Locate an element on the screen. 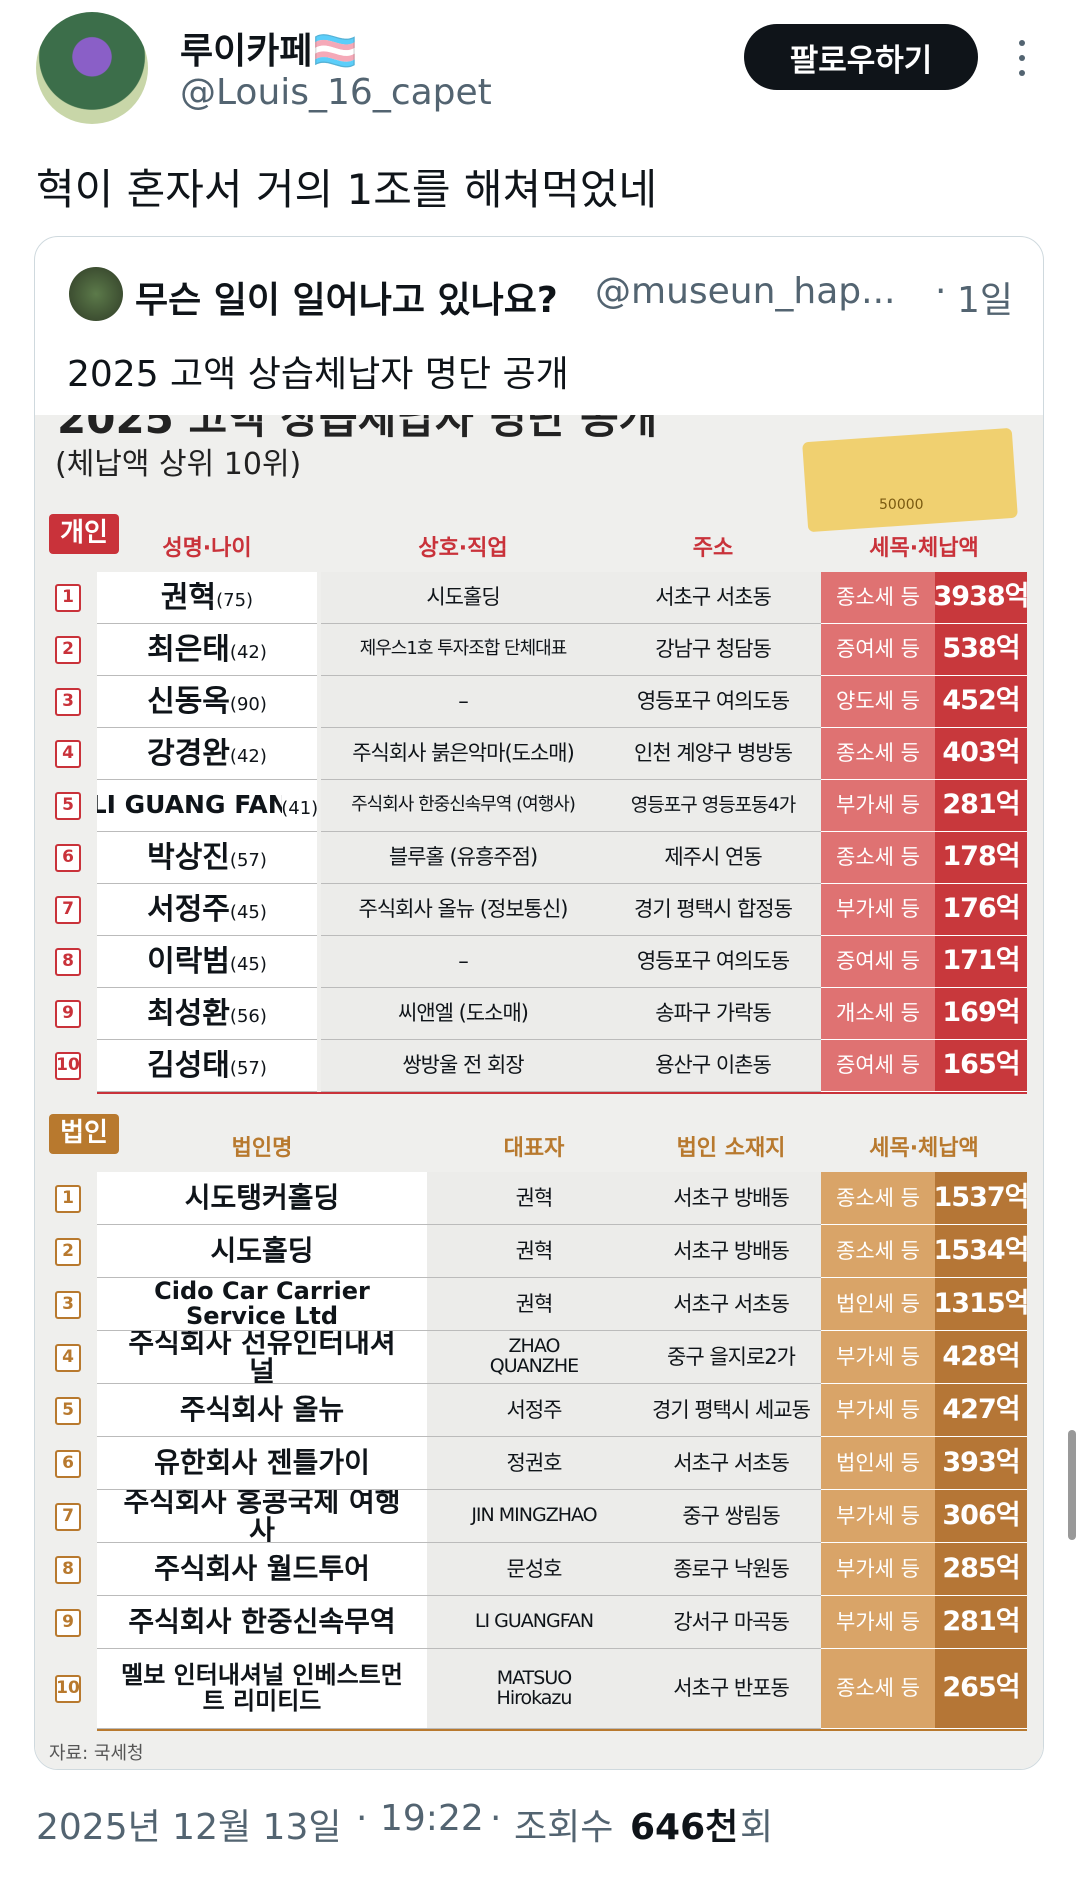 The width and height of the screenshot is (1080, 1884). scrollbar is located at coordinates (1072, 1485).